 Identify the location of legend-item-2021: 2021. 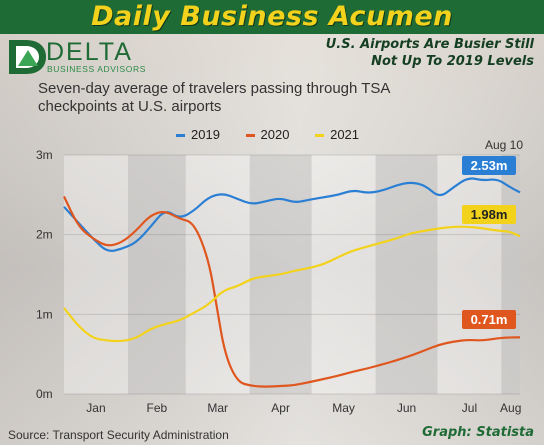
(337, 134).